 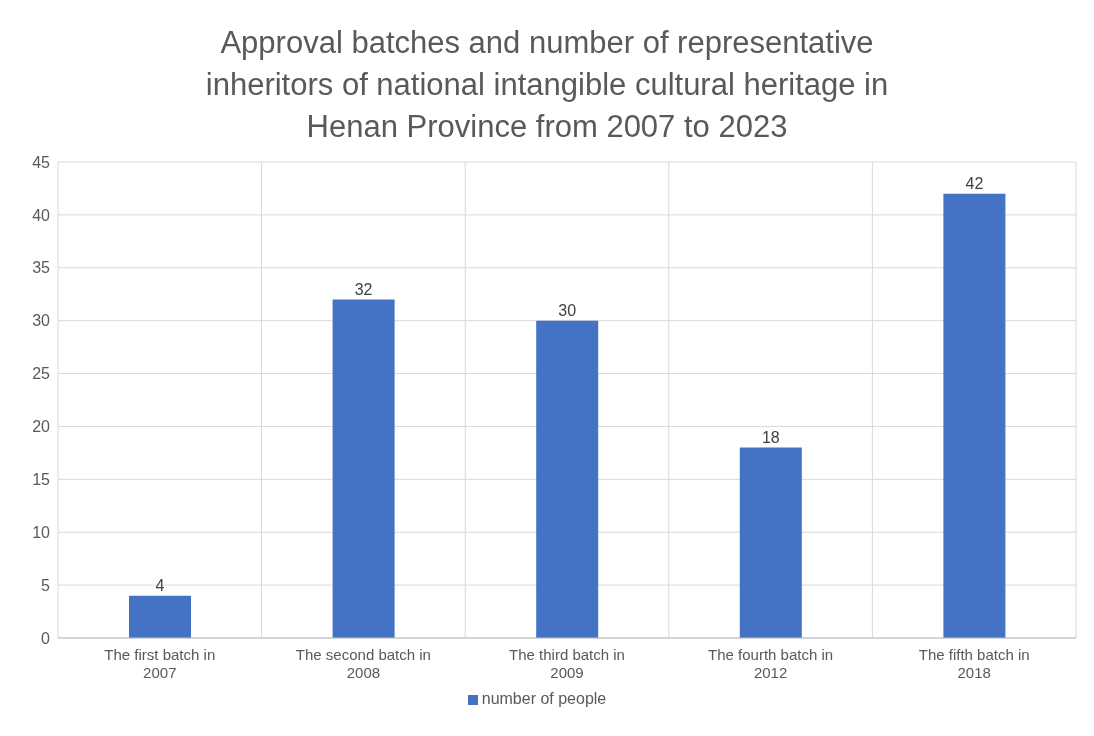 I want to click on x-tick-label: The first batch in 2007, so click(x=160, y=663).